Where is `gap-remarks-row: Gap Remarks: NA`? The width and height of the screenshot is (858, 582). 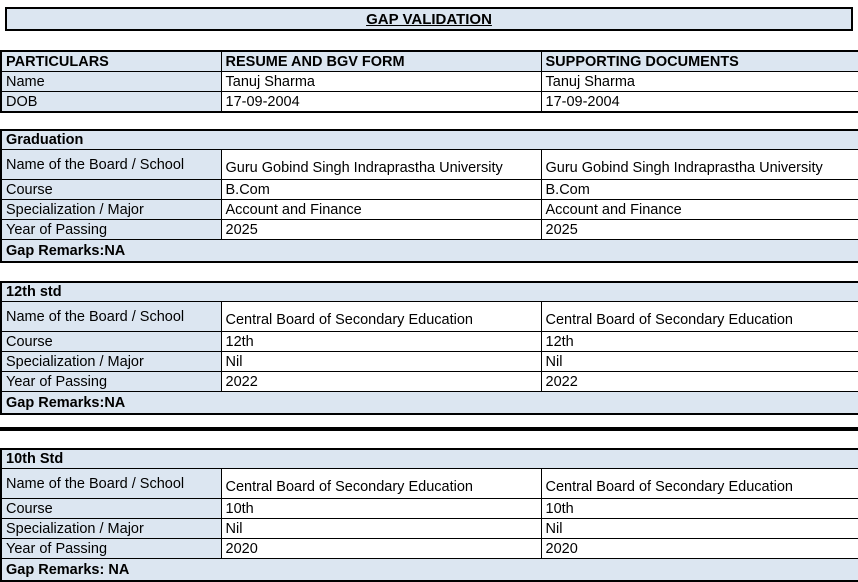 gap-remarks-row: Gap Remarks: NA is located at coordinates (429, 570).